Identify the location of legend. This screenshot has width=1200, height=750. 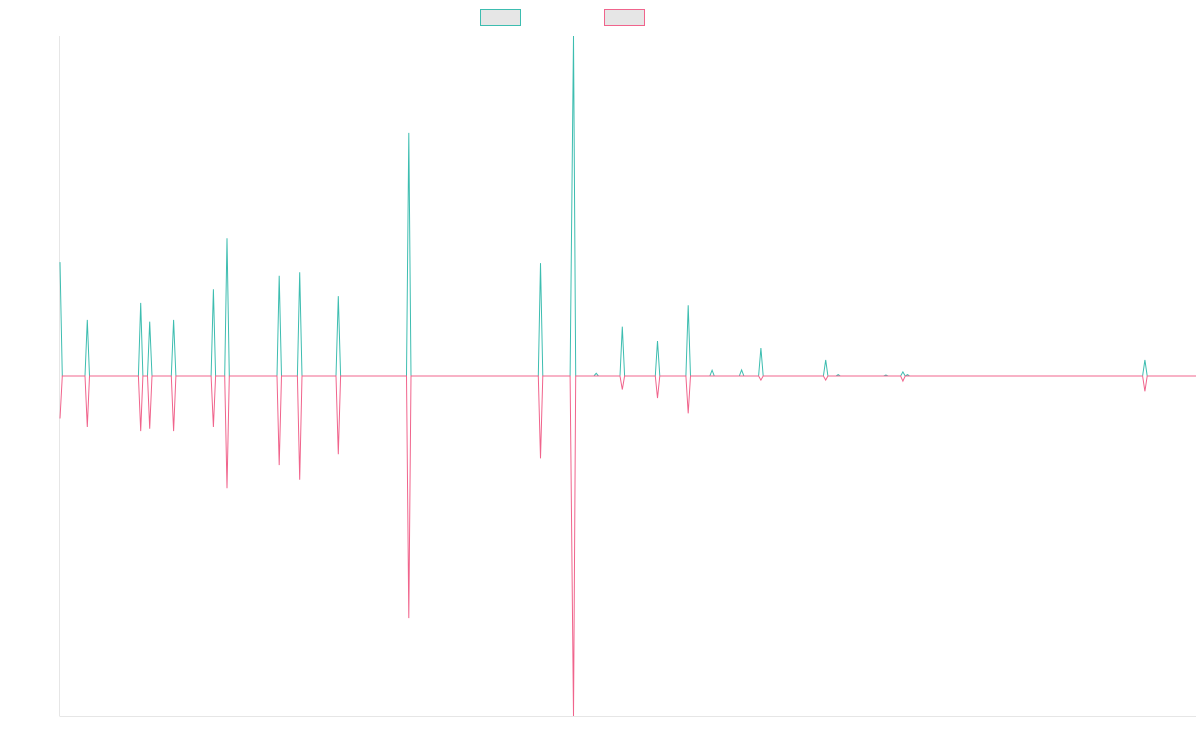
(562, 17).